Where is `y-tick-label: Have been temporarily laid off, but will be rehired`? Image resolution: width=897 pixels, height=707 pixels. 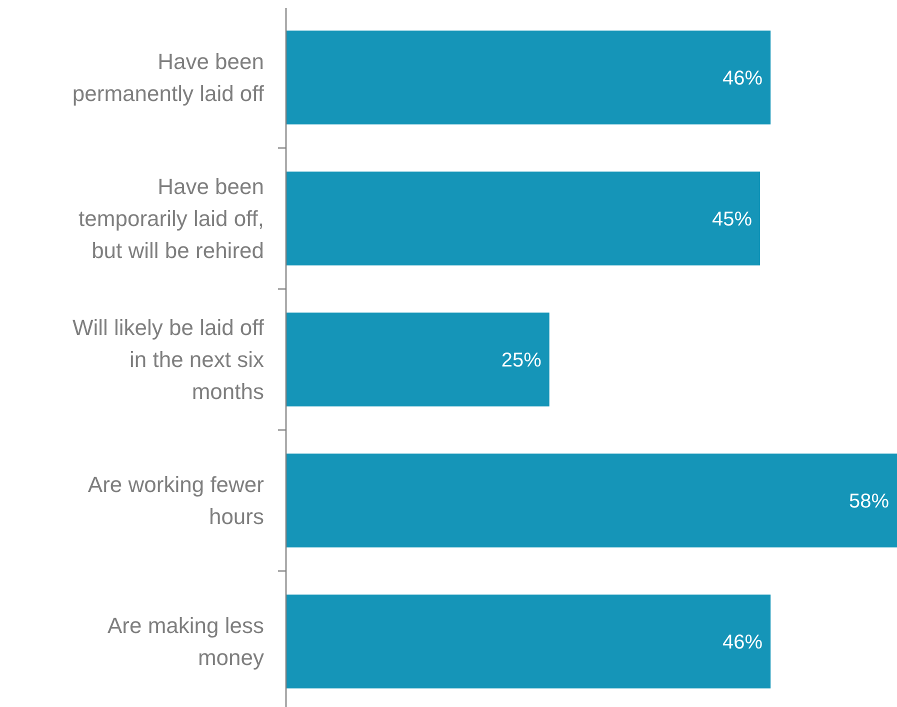
y-tick-label: Have been temporarily laid off, but will be rehired is located at coordinates (171, 219).